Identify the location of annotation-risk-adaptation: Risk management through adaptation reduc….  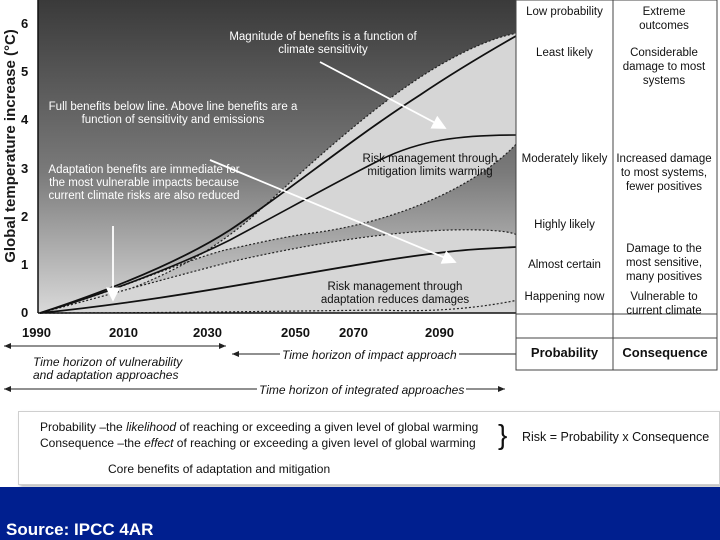
(395, 293).